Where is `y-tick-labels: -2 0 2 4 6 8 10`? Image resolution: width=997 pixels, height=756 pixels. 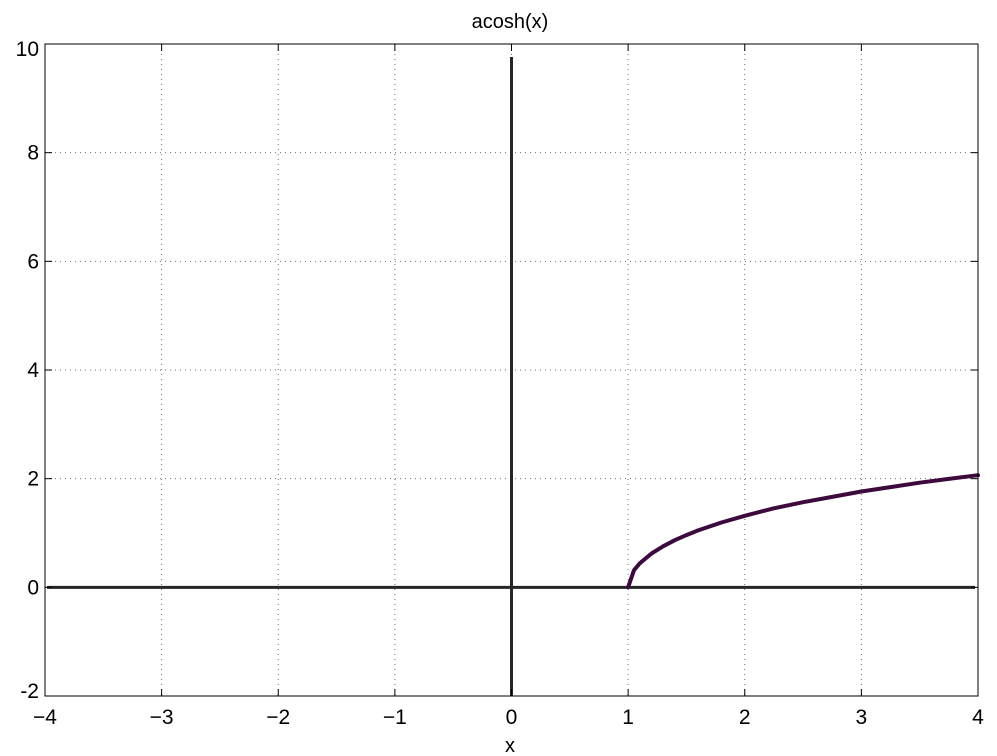 y-tick-labels: -2 0 2 4 6 8 10 is located at coordinates (28, 370).